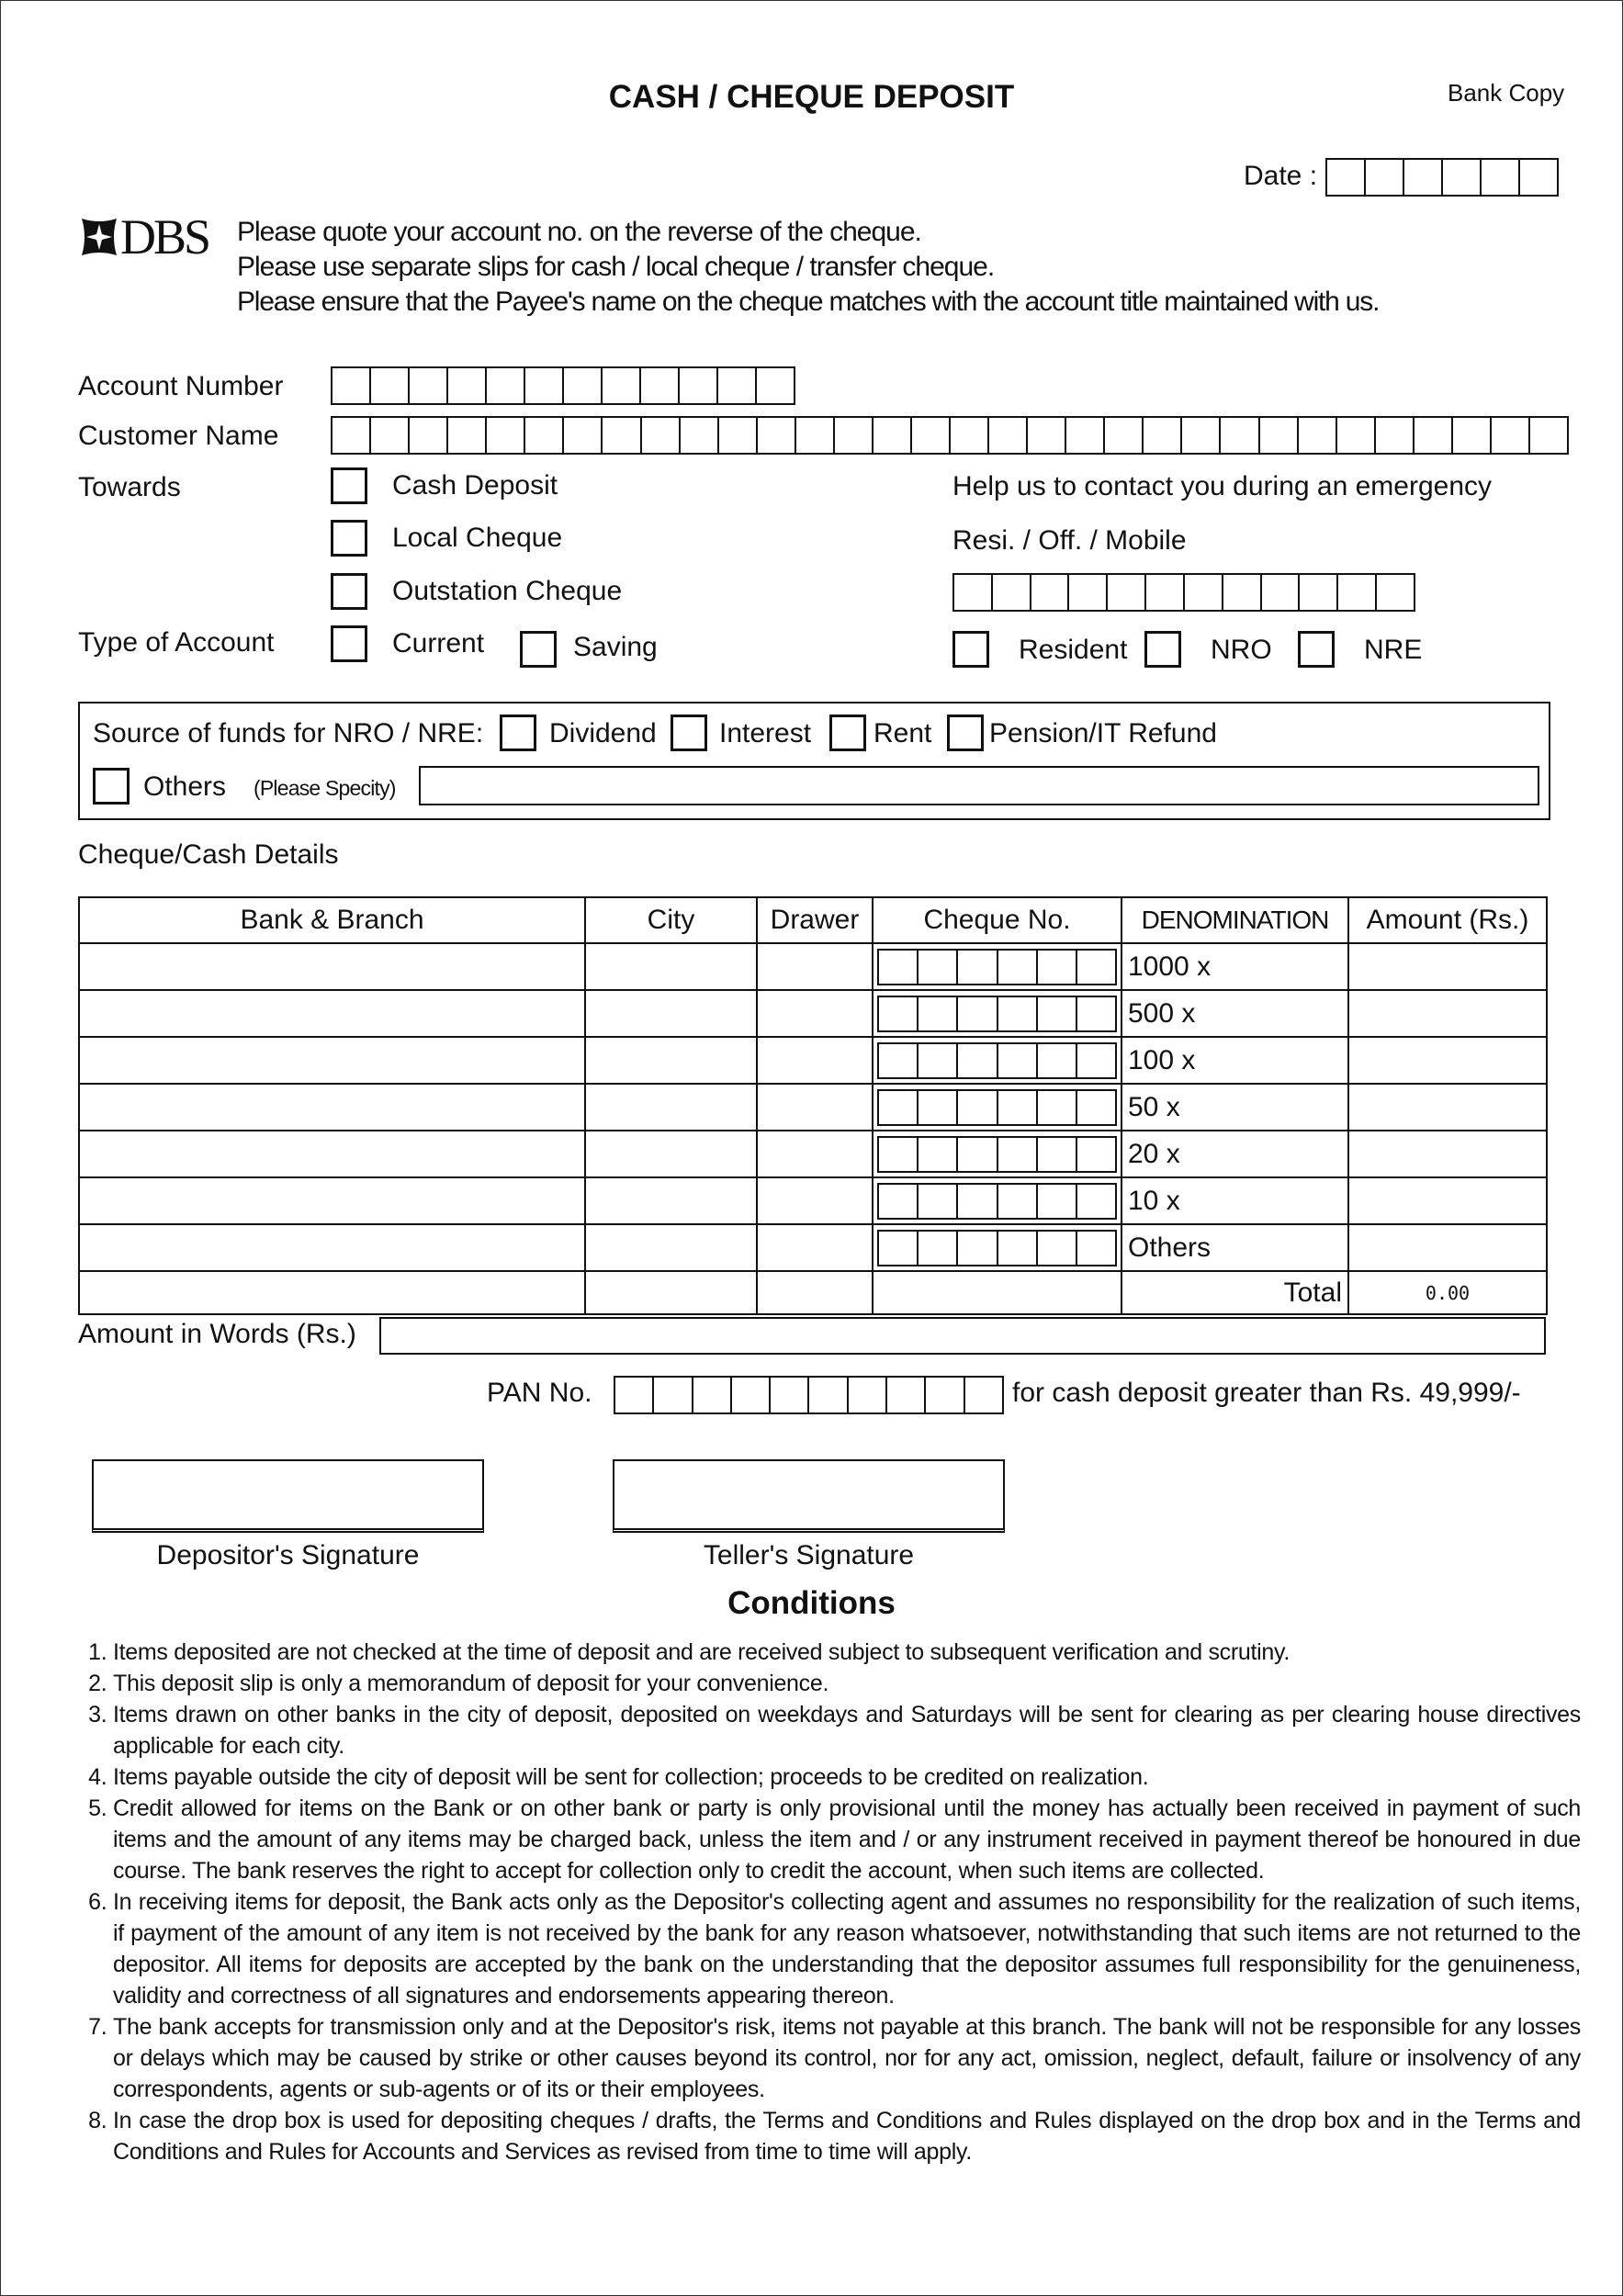  I want to click on saving-checkbox, so click(538, 650).